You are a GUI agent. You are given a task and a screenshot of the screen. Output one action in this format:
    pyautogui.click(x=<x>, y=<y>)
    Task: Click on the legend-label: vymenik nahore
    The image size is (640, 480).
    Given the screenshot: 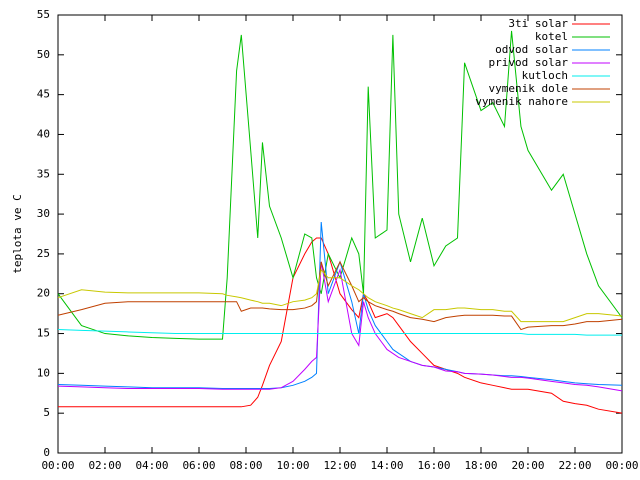 What is the action you would take?
    pyautogui.click(x=521, y=101)
    